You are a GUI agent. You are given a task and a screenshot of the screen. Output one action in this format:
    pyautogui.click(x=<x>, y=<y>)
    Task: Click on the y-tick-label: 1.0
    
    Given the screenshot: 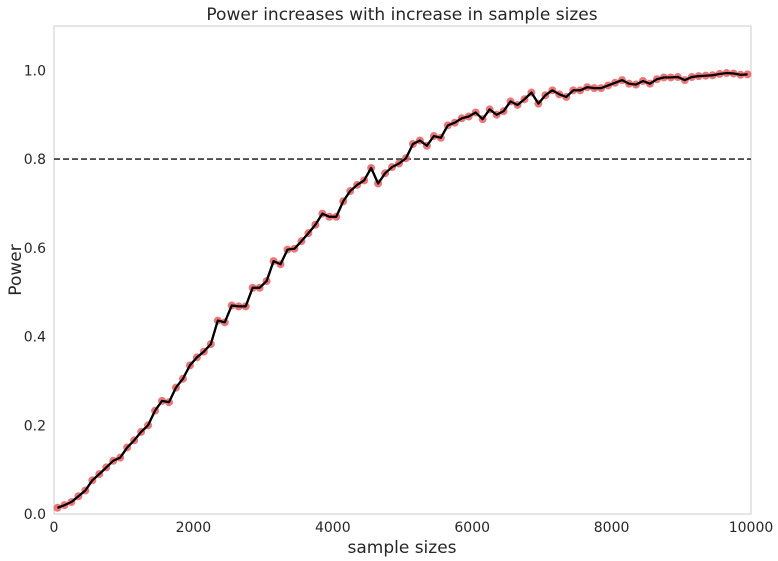 What is the action you would take?
    pyautogui.click(x=35, y=71)
    